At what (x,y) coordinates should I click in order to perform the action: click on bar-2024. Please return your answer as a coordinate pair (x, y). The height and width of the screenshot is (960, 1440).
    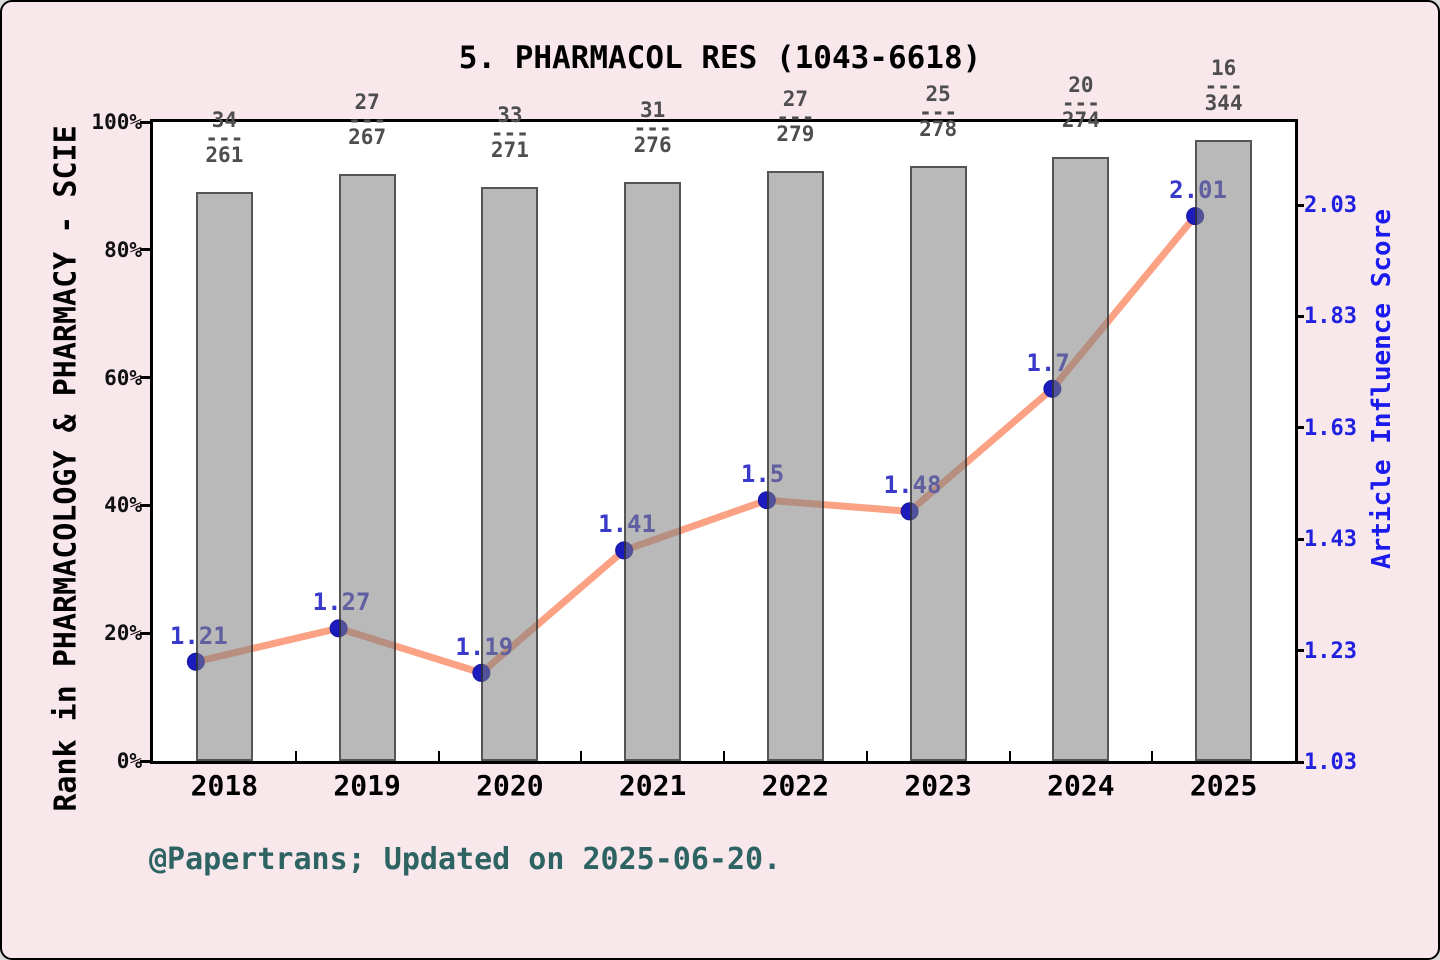
    Looking at the image, I should click on (1081, 459).